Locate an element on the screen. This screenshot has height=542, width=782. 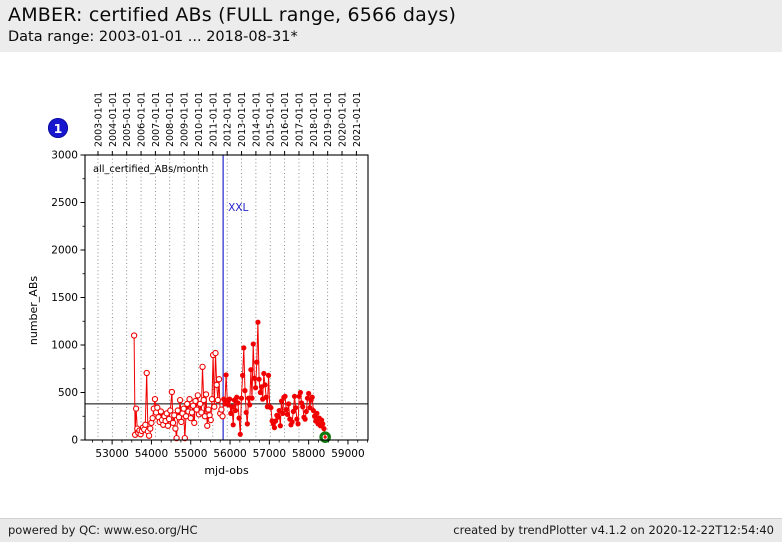
annotation-badge-1: 1 is located at coordinates (58, 128).